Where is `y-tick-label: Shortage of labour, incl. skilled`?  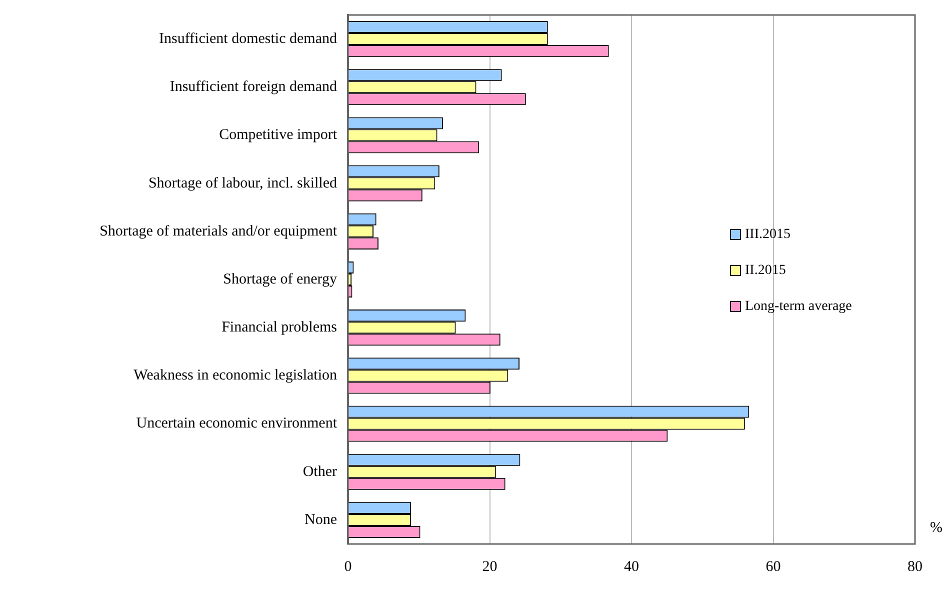
y-tick-label: Shortage of labour, incl. skilled is located at coordinates (243, 183).